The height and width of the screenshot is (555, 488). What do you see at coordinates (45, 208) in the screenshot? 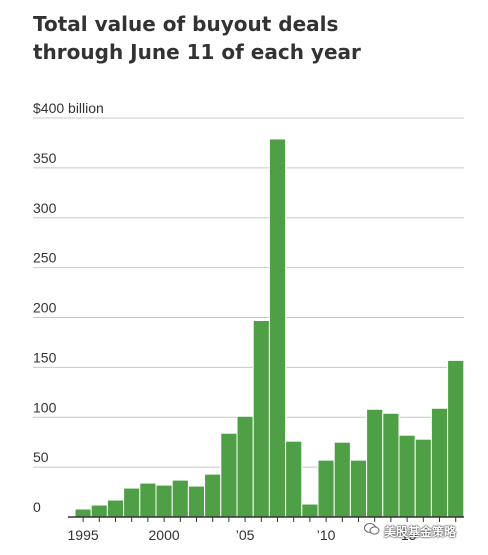
I see `y-tick-label: 300` at bounding box center [45, 208].